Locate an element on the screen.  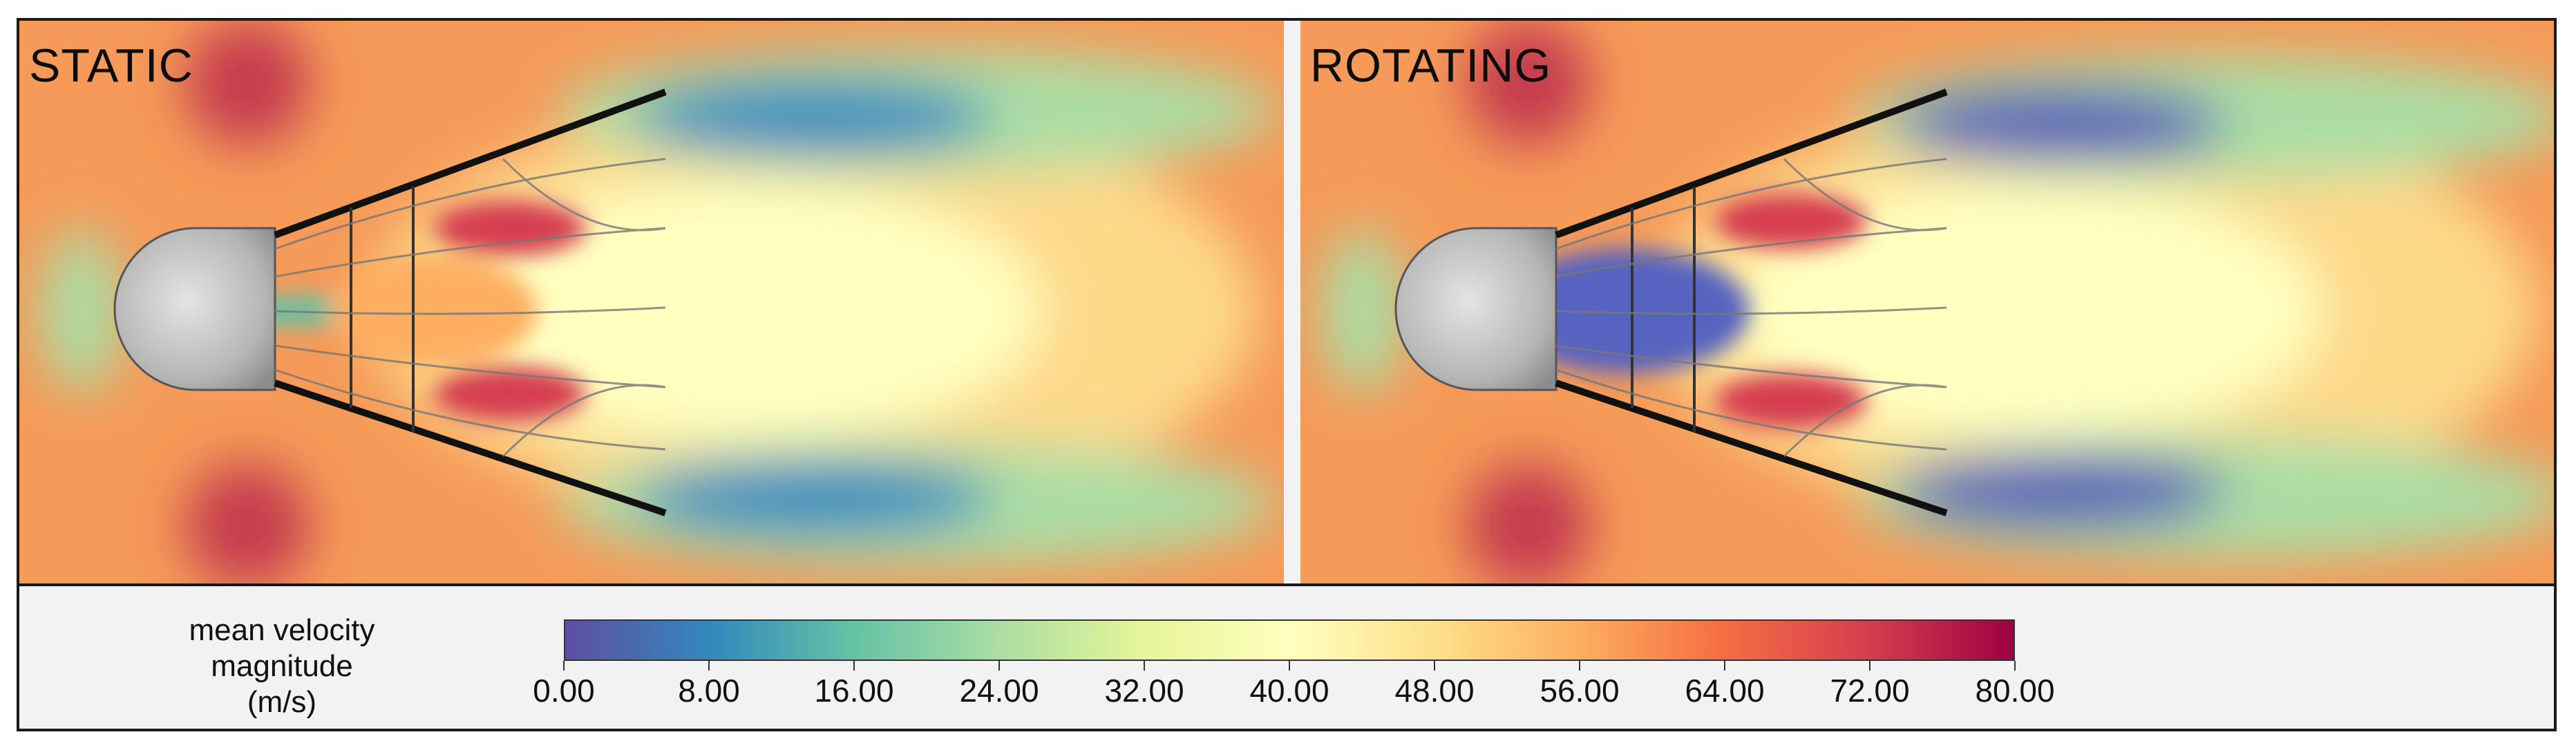
colorbar-tick-label: 72.00 is located at coordinates (1870, 691).